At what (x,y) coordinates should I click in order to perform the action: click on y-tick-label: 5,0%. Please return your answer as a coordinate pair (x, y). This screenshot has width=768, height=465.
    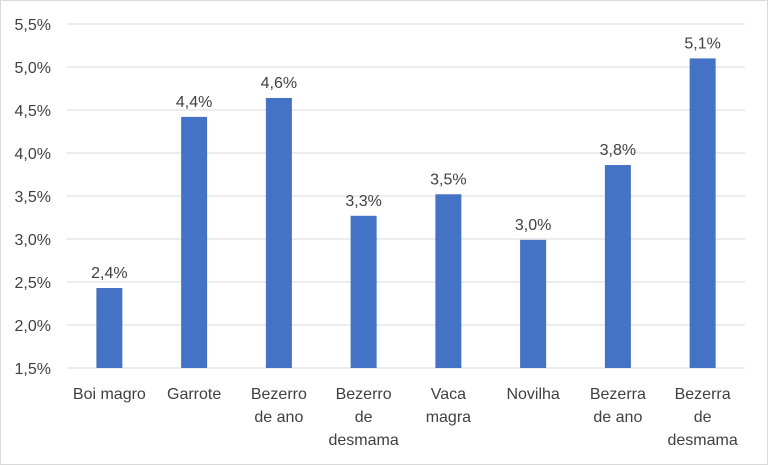
    Looking at the image, I should click on (33, 68).